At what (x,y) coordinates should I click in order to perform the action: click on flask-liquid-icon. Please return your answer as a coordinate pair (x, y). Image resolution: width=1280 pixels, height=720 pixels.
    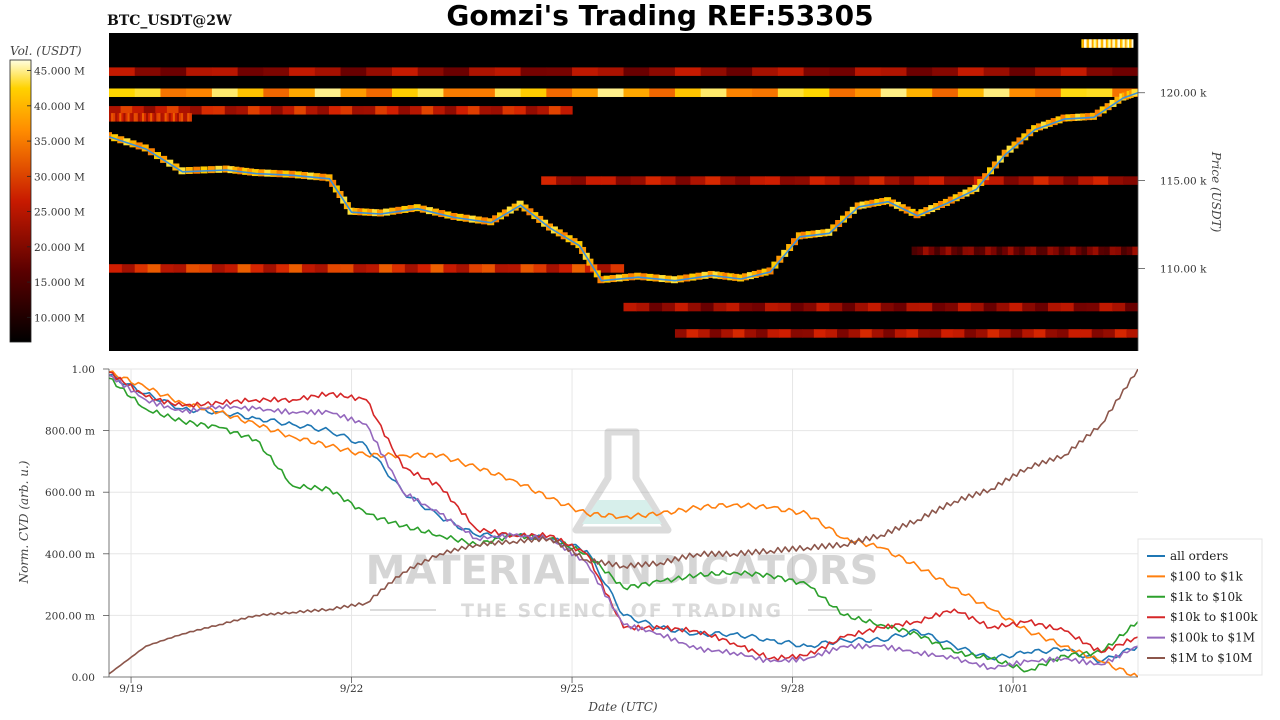
    Looking at the image, I should click on (622, 512).